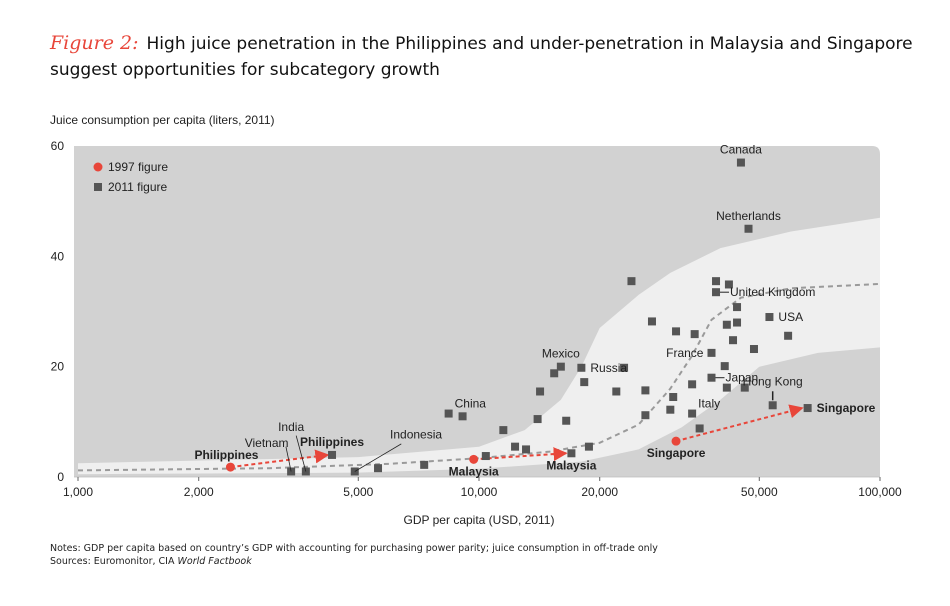 The height and width of the screenshot is (606, 950). I want to click on x-tick-label: 5,000, so click(358, 492).